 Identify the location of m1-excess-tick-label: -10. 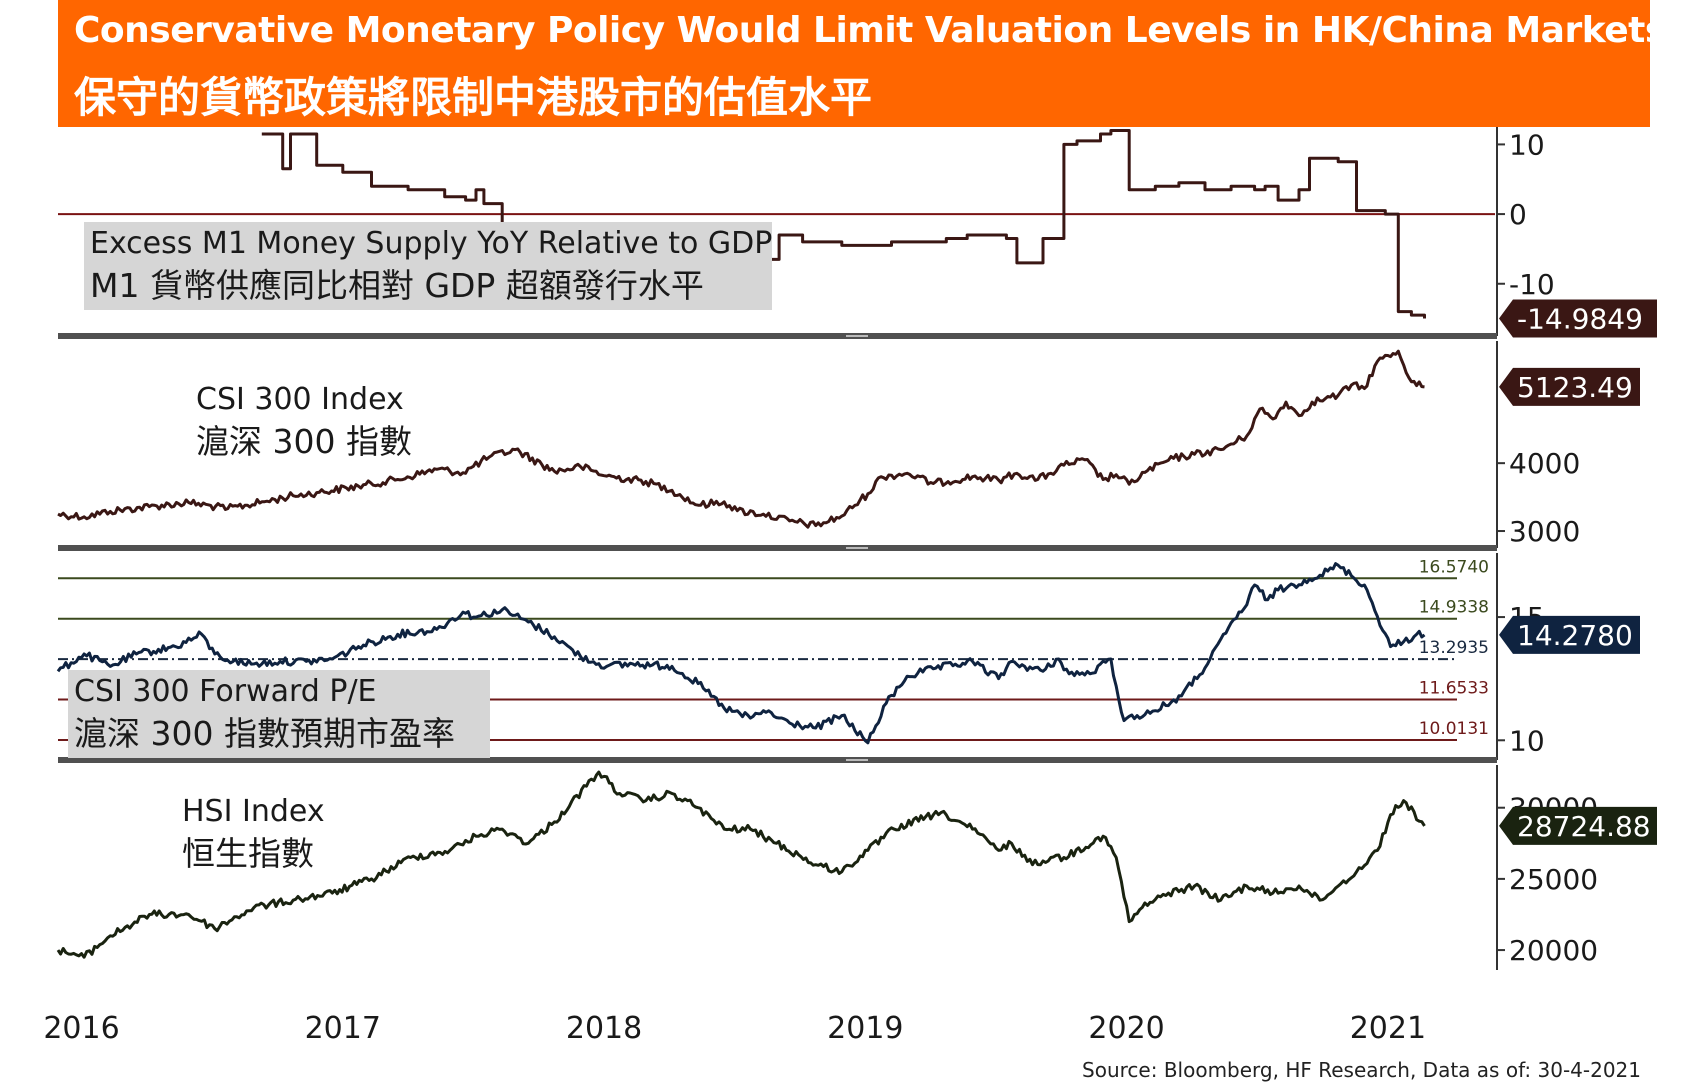
(1532, 284).